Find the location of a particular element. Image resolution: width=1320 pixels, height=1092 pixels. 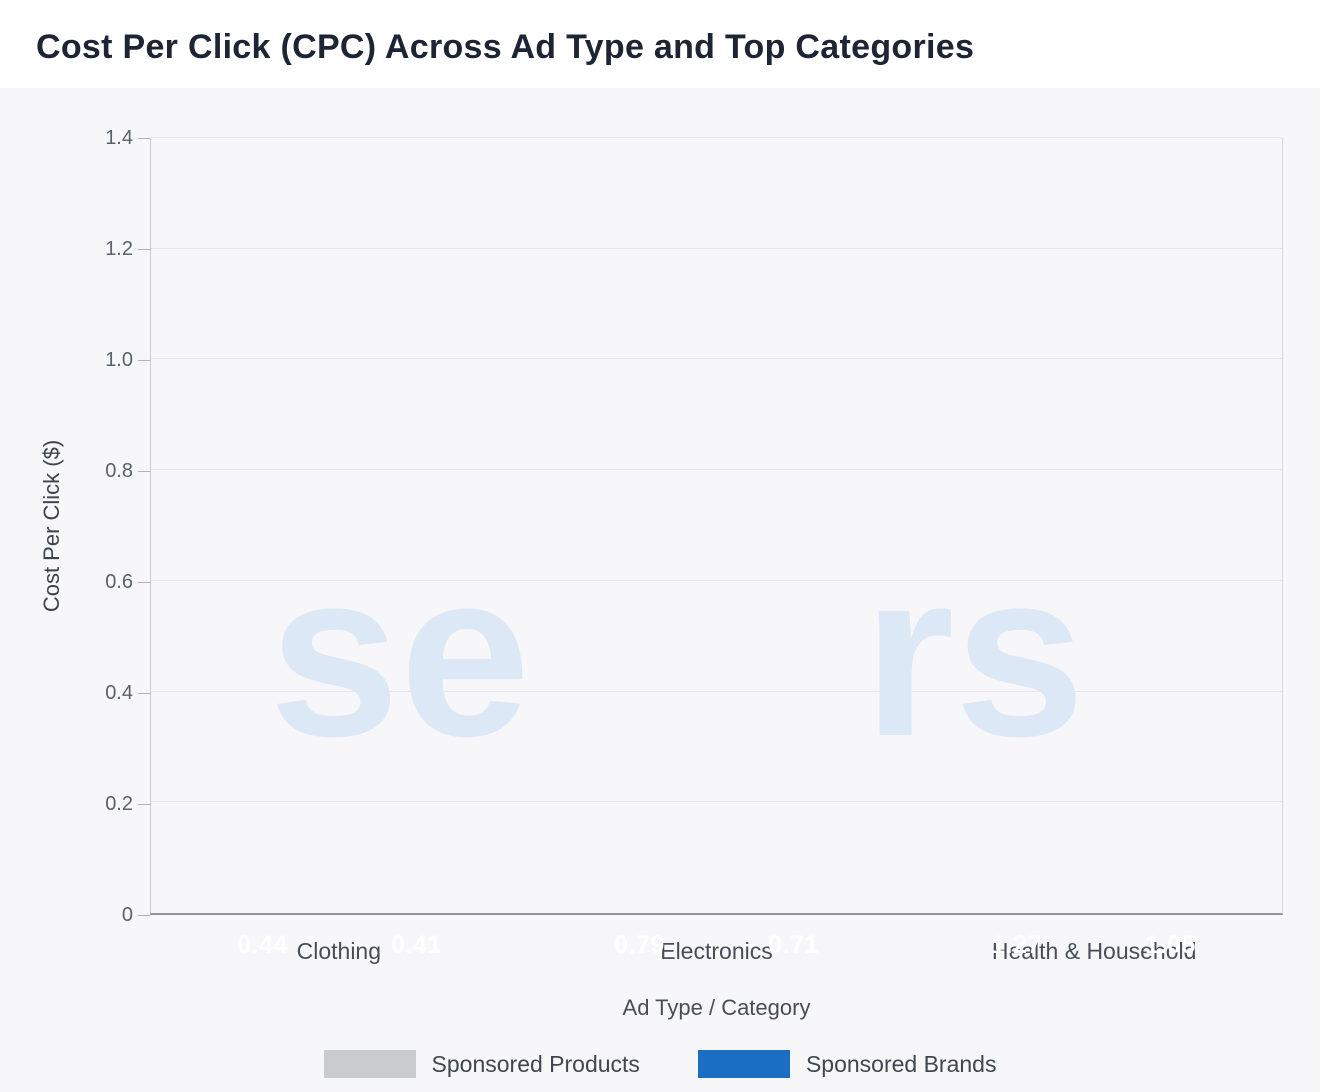

legend-item-sponsored-brands: Sponsored Brands is located at coordinates (847, 1064).